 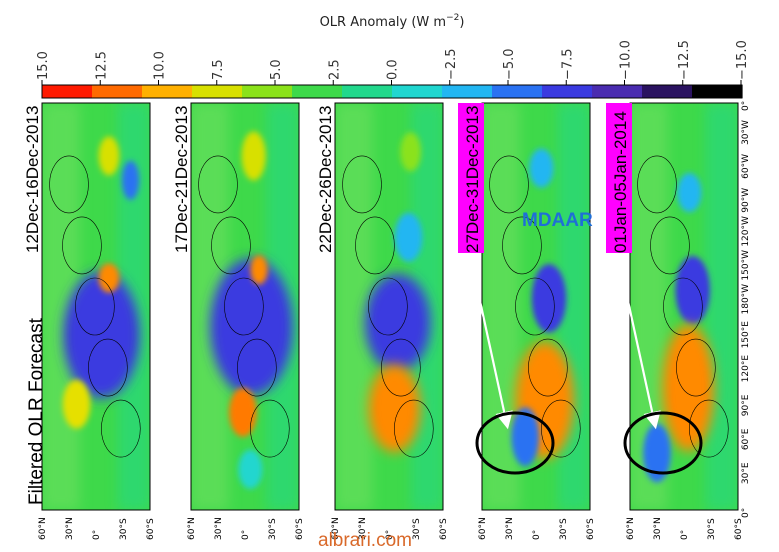 I want to click on panel-date-label: 27Dec-31Dec-2013, so click(x=472, y=179).